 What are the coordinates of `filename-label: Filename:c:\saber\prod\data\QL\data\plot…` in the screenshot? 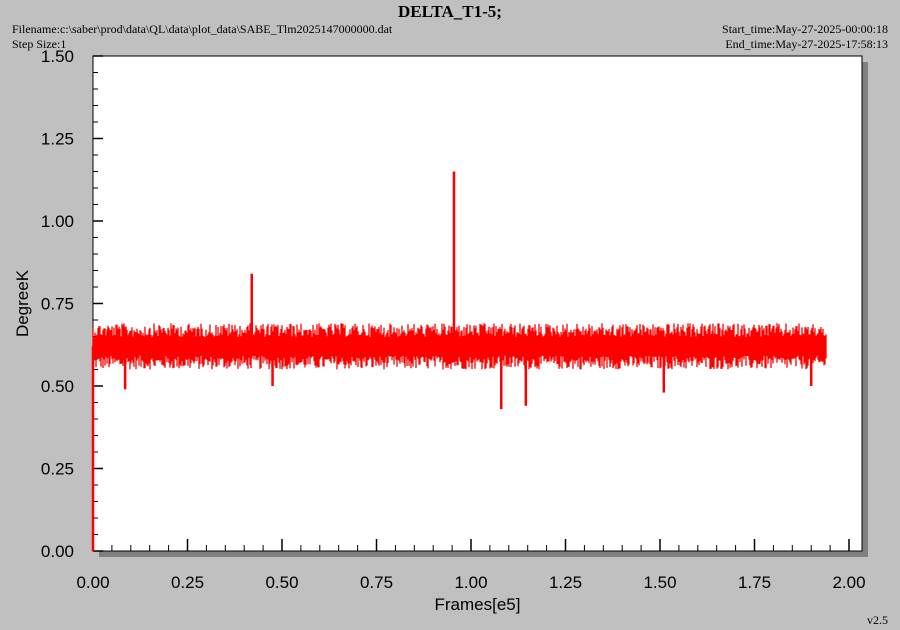 It's located at (202, 29).